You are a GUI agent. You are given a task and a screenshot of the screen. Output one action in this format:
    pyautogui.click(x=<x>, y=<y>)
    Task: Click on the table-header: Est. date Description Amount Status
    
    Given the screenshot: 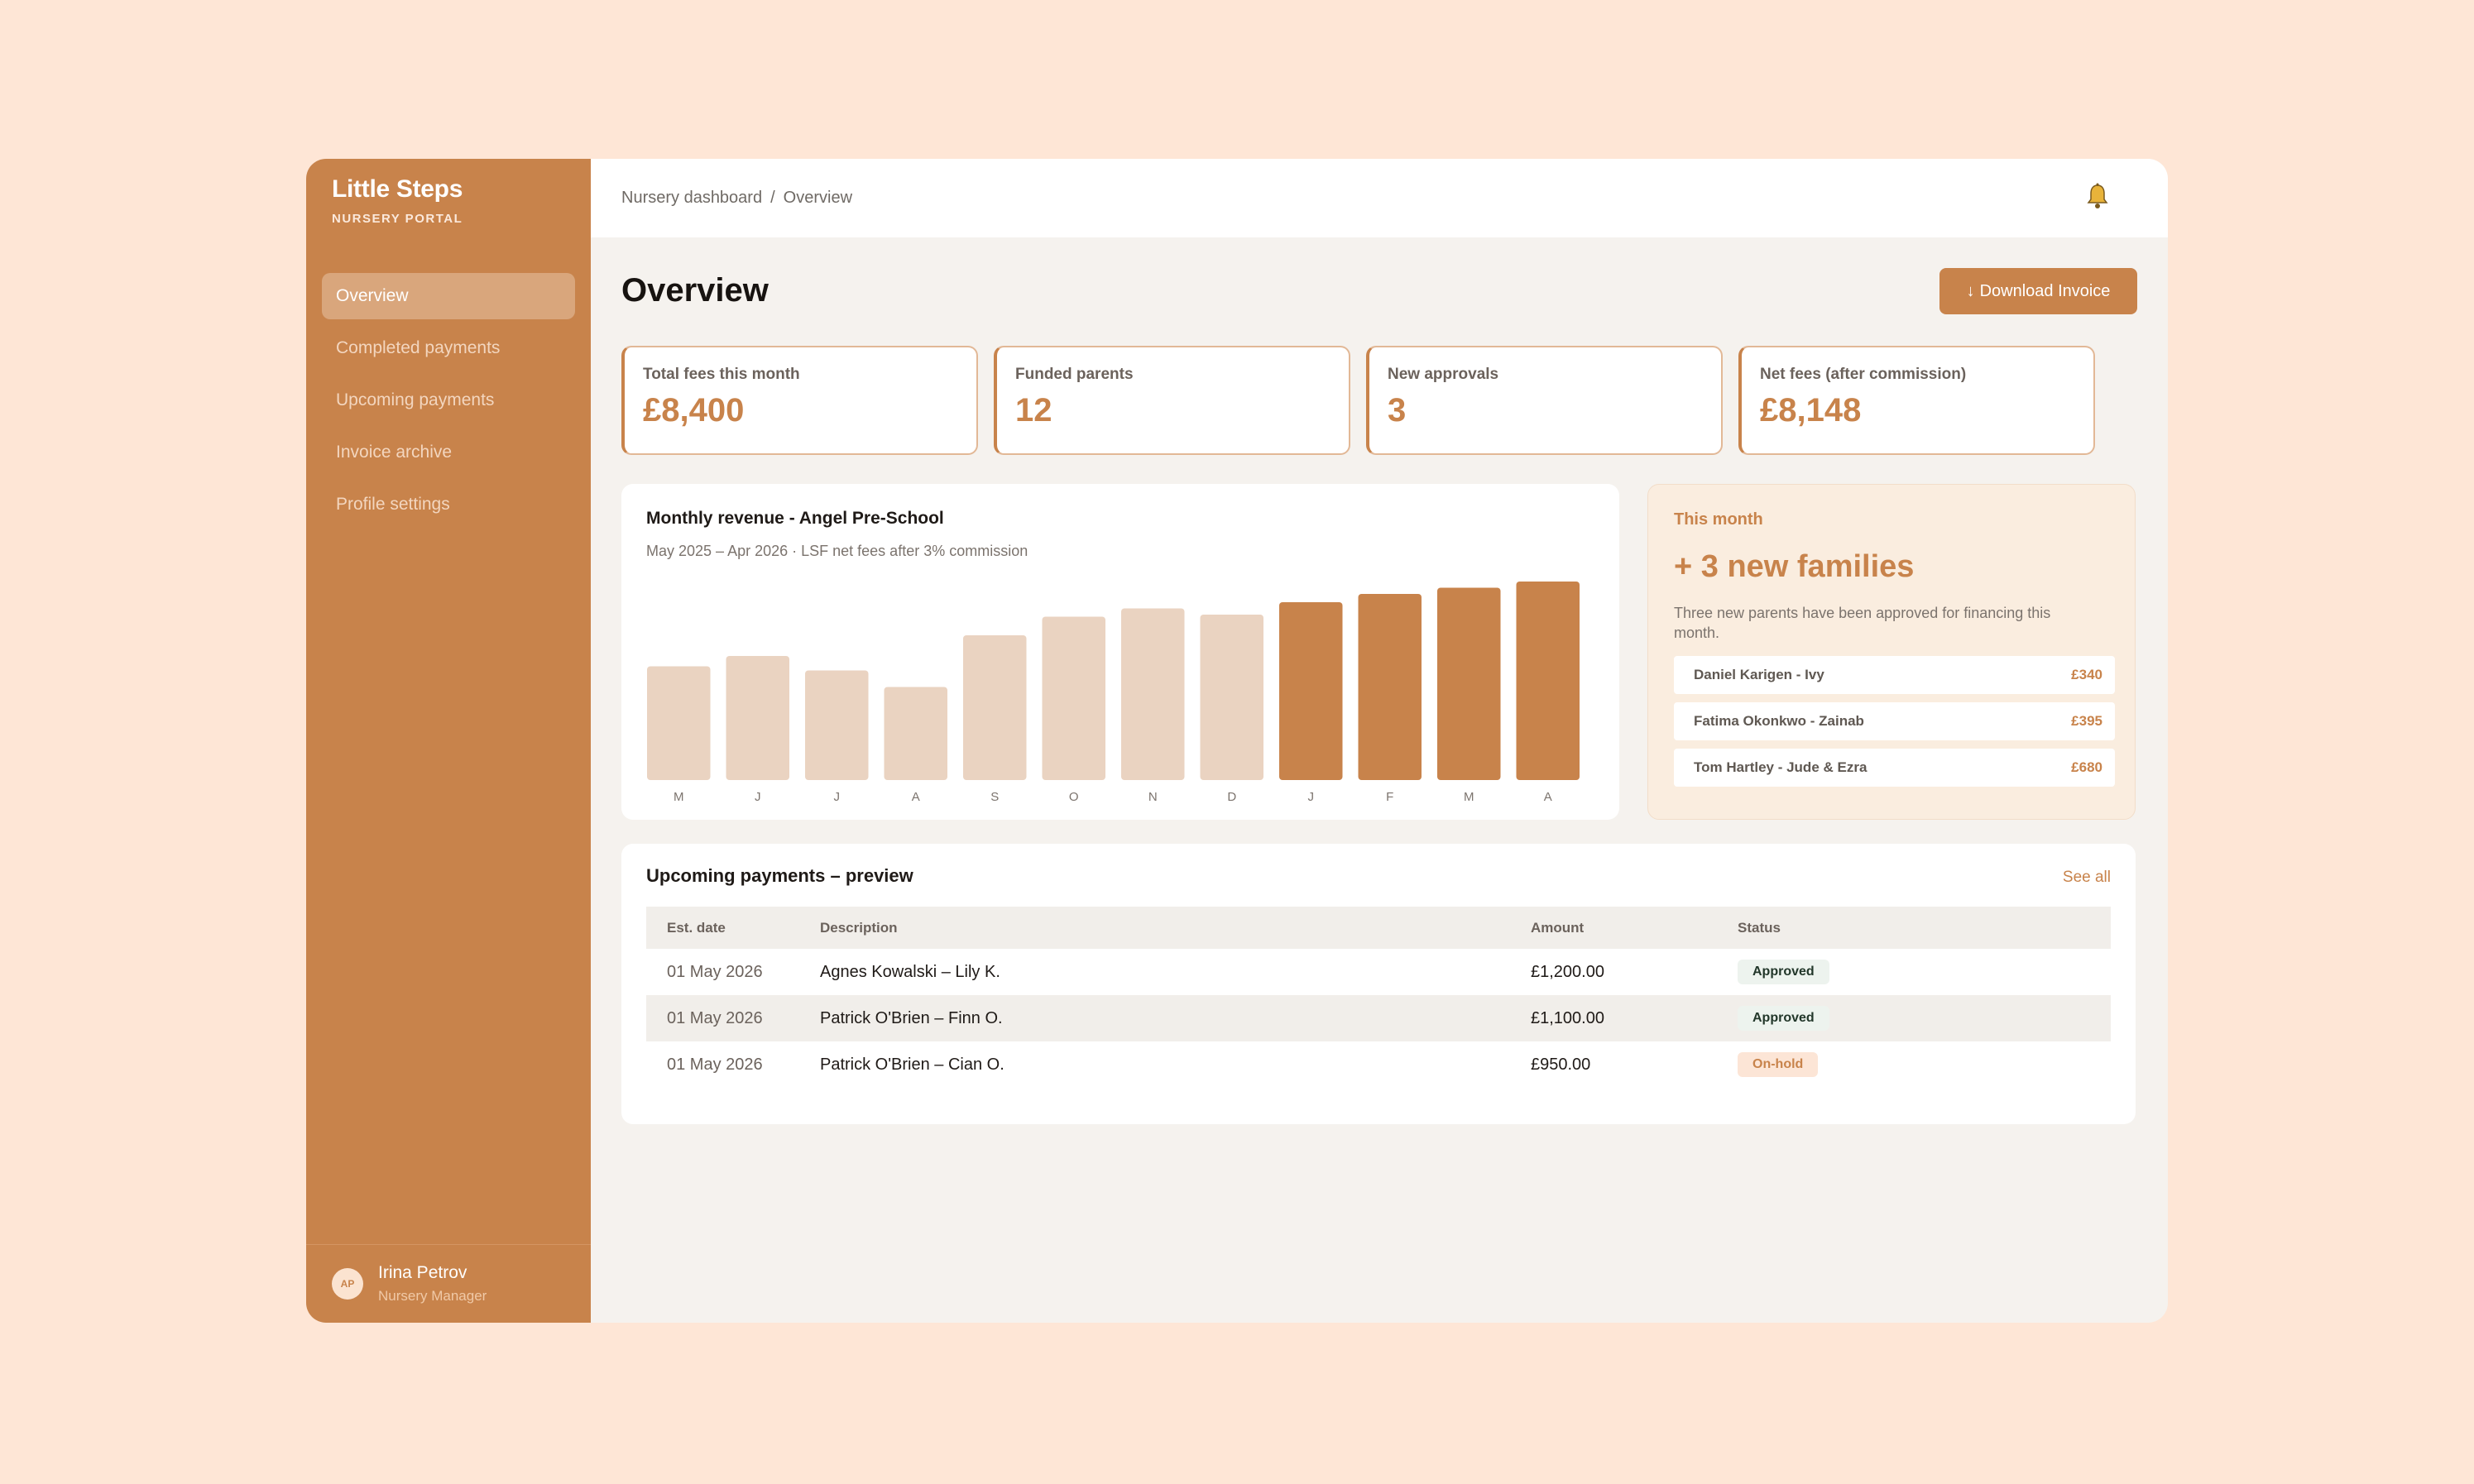 What is the action you would take?
    pyautogui.click(x=1379, y=928)
    